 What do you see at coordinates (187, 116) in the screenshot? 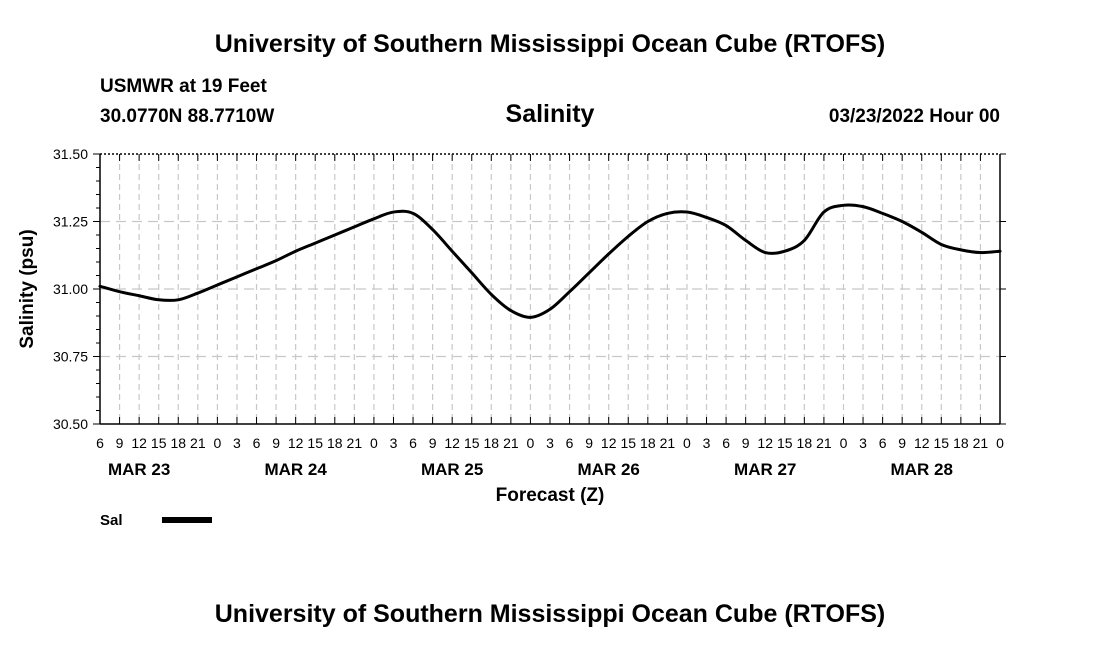
I see `station-coordinates: 30.0770N 88.7710W` at bounding box center [187, 116].